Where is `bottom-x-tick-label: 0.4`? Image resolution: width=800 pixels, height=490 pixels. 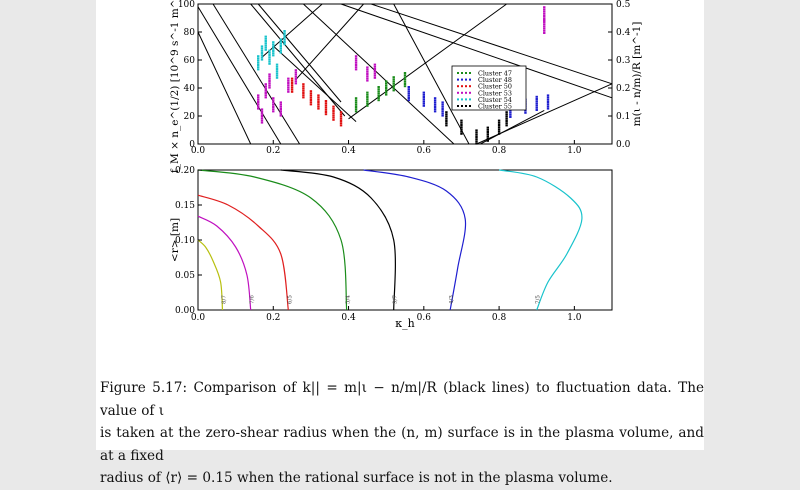
bottom-x-tick-label: 0.4 is located at coordinates (348, 318).